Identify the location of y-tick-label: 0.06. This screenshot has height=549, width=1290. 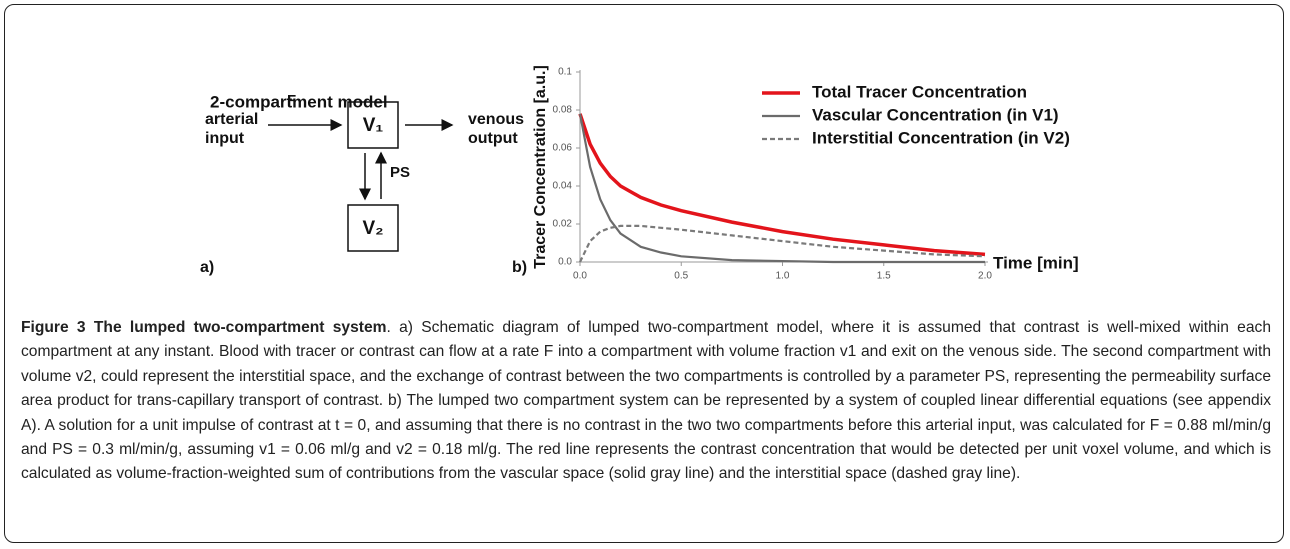
(563, 148).